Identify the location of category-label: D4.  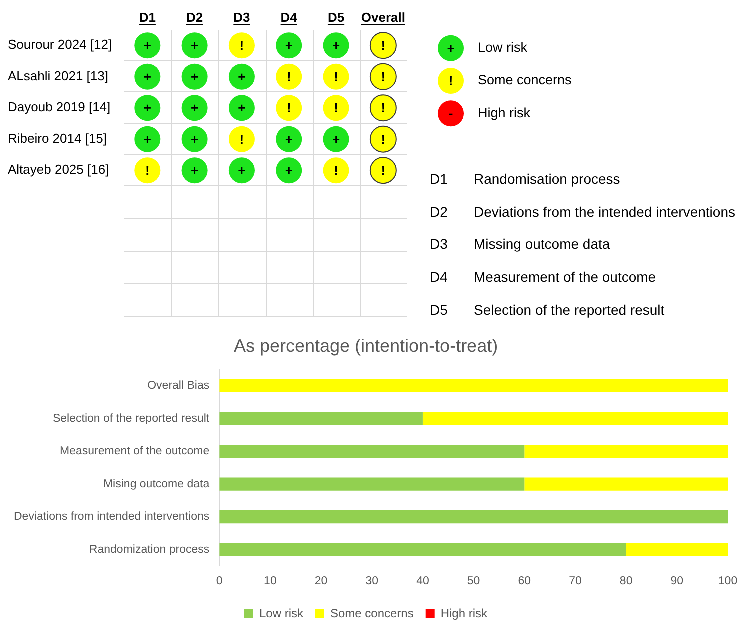
(289, 17).